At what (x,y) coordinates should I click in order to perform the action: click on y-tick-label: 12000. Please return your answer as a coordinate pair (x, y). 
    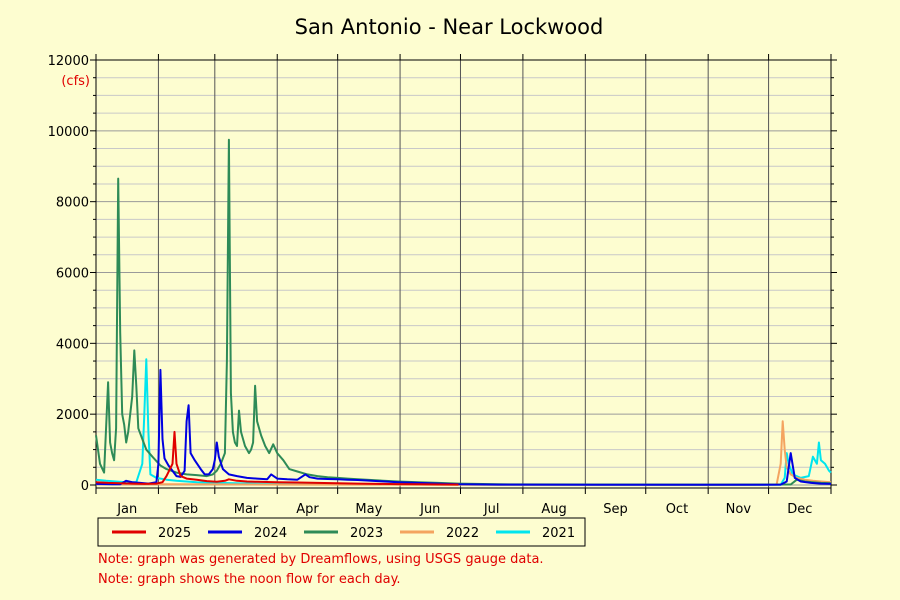
    Looking at the image, I should click on (68, 61).